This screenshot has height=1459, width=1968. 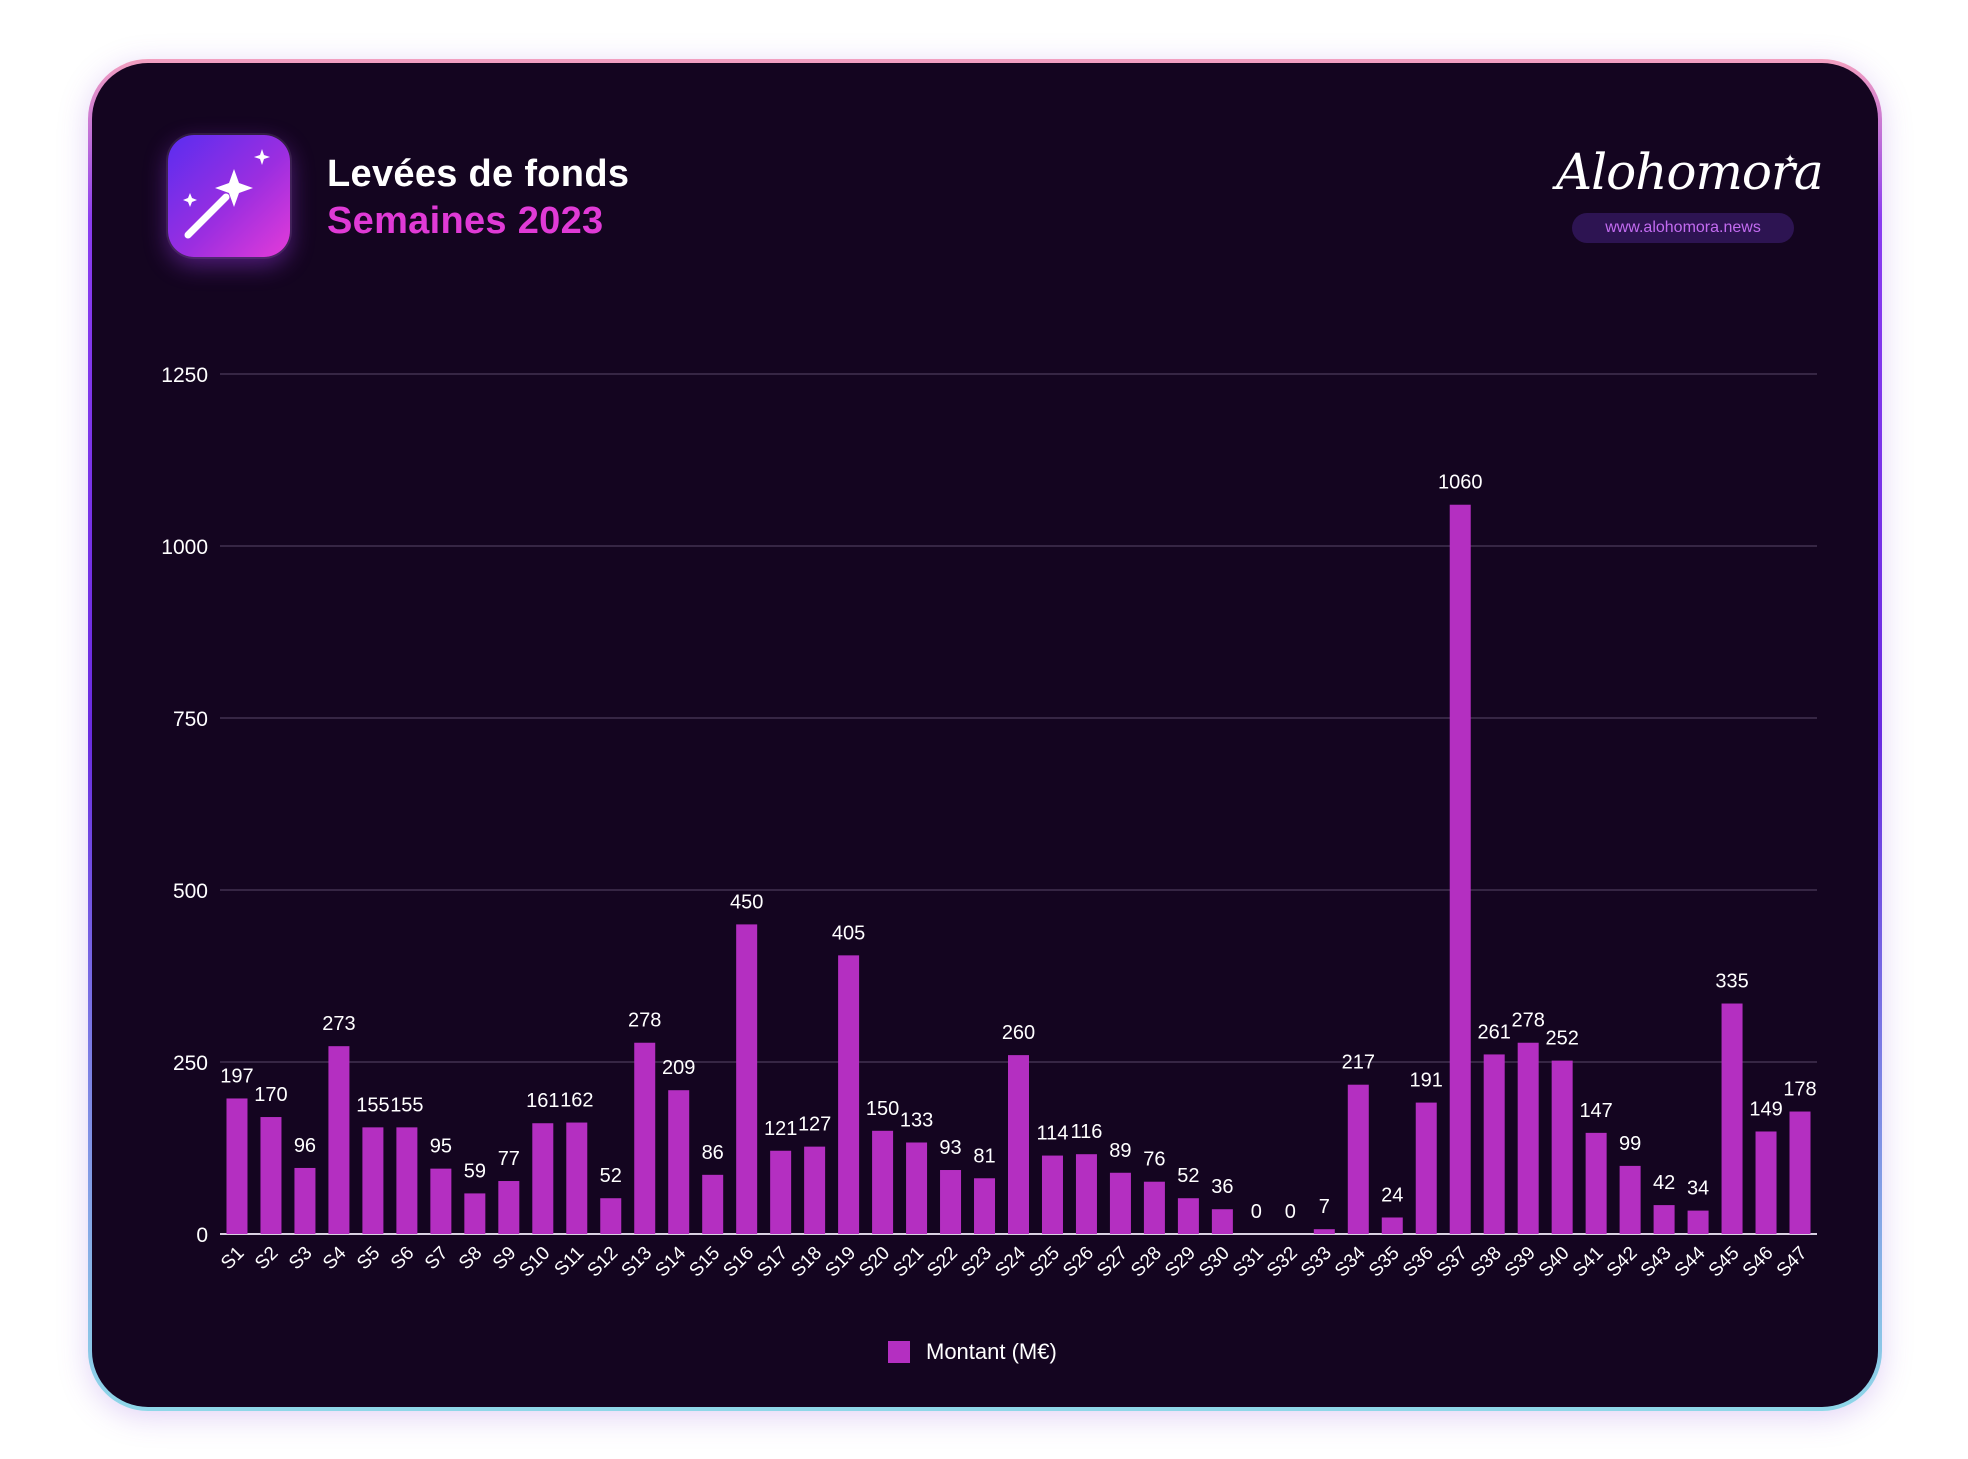 What do you see at coordinates (1044, 1262) in the screenshot?
I see `x-tick-label: S25` at bounding box center [1044, 1262].